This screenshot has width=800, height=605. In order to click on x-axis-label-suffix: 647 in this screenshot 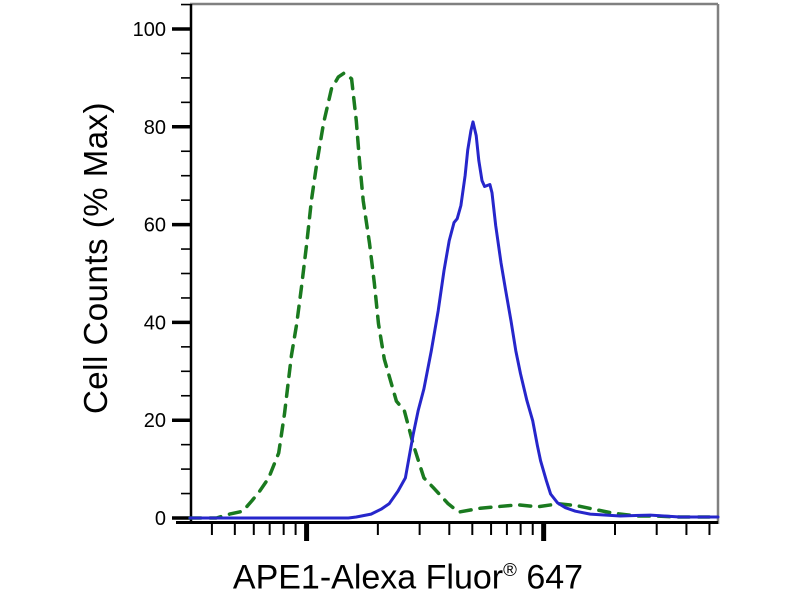, I will do `click(550, 577)`.